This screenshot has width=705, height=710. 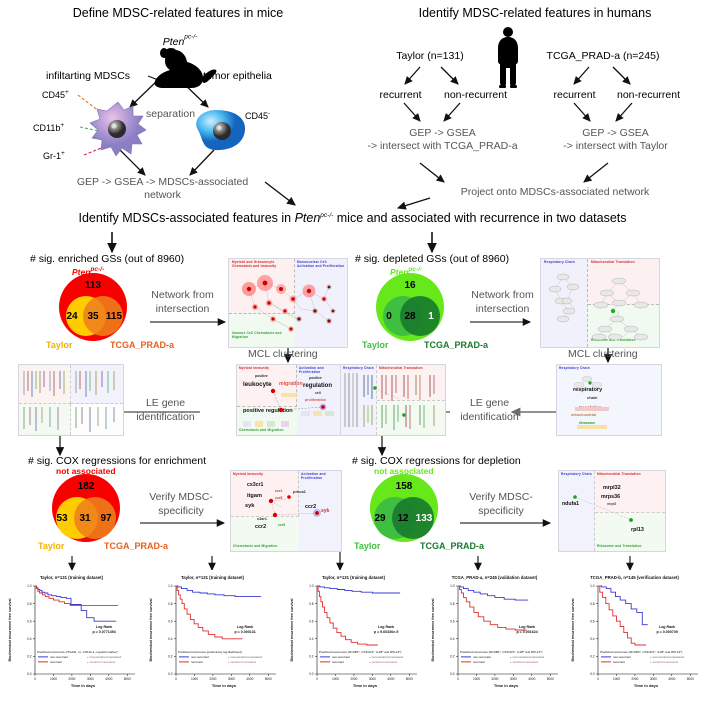 What do you see at coordinates (535, 13) in the screenshot?
I see `right-section-header: Identify MDSC-related features in humans` at bounding box center [535, 13].